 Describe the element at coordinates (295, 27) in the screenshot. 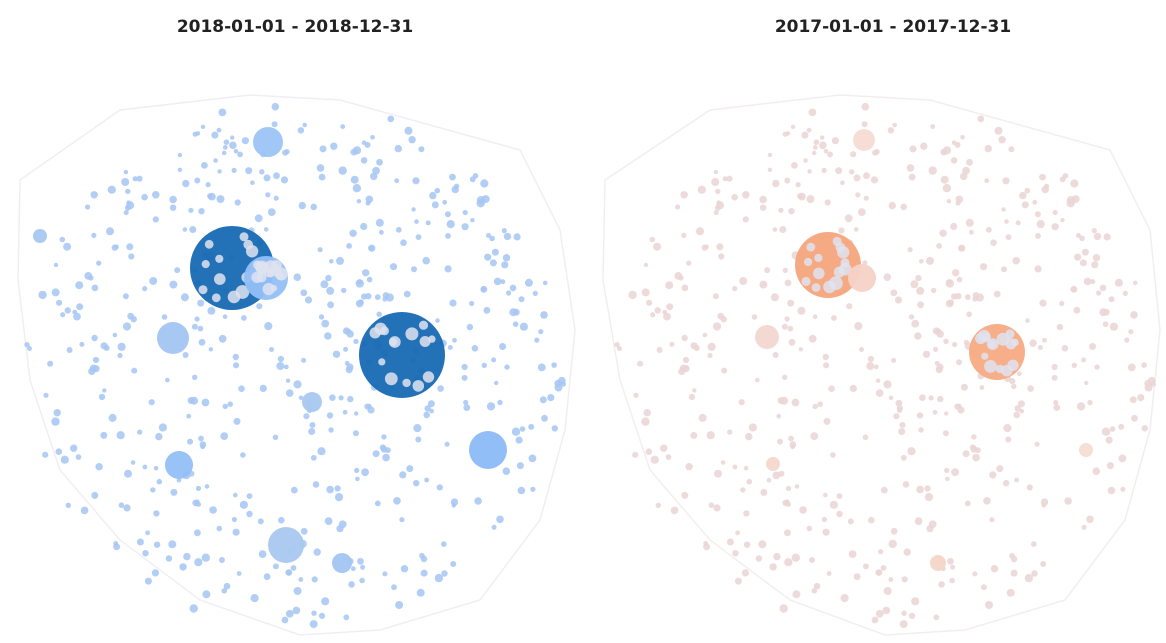

I see `map-title: 2018-01-01 - 2018-12-31` at that location.